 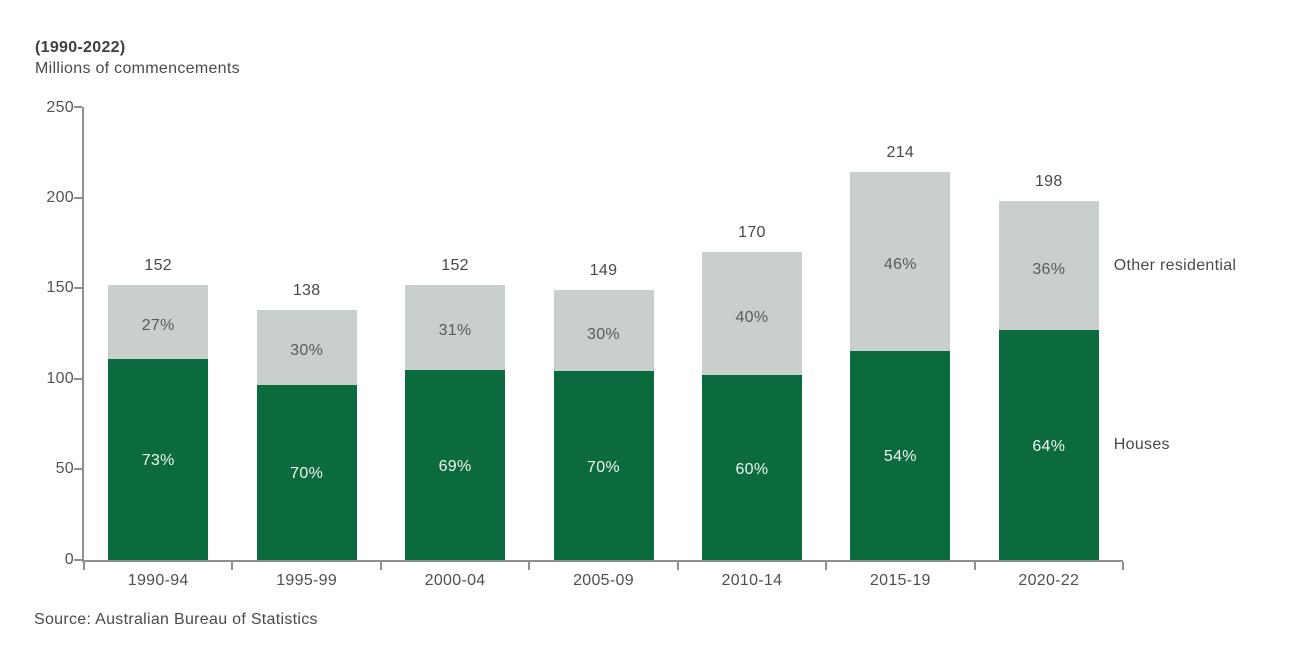 What do you see at coordinates (1049, 580) in the screenshot?
I see `x-axis-category-label: 2020-22` at bounding box center [1049, 580].